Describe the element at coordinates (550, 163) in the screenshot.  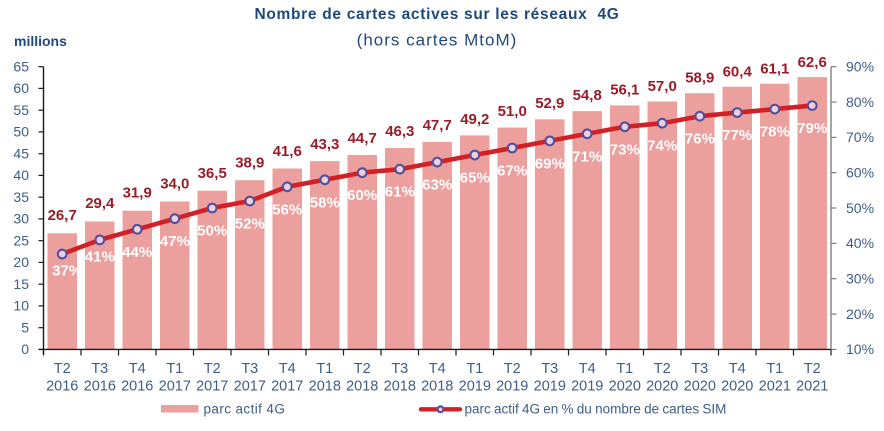
I see `svg-text: 69%` at that location.